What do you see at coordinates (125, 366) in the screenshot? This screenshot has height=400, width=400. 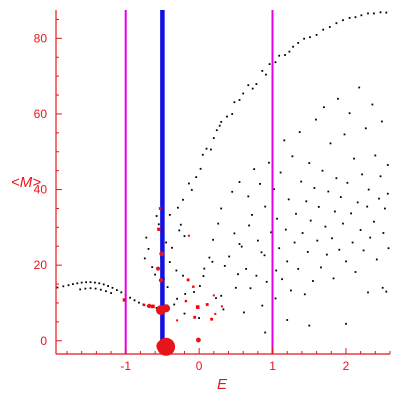 I see `x-tick-label: -1` at bounding box center [125, 366].